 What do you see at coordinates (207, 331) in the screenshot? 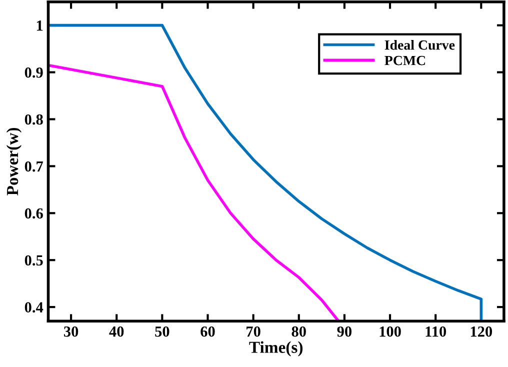
I see `x-tick-label: 60` at bounding box center [207, 331].